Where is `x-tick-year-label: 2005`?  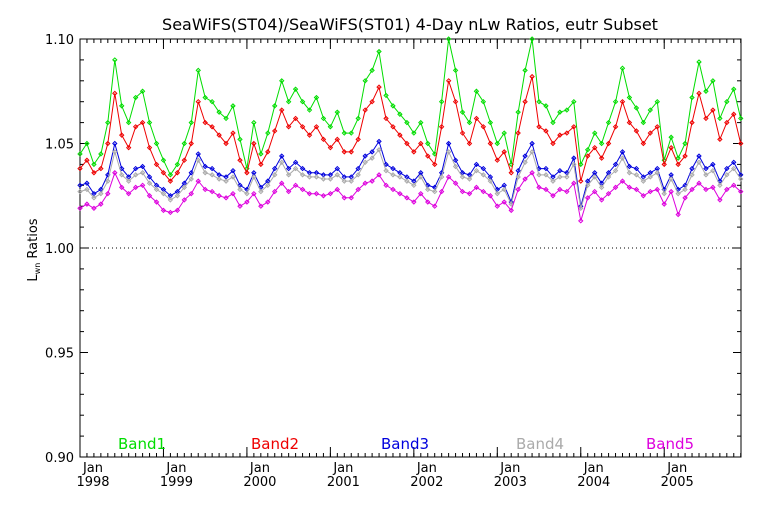 x-tick-year-label: 2005 is located at coordinates (677, 482).